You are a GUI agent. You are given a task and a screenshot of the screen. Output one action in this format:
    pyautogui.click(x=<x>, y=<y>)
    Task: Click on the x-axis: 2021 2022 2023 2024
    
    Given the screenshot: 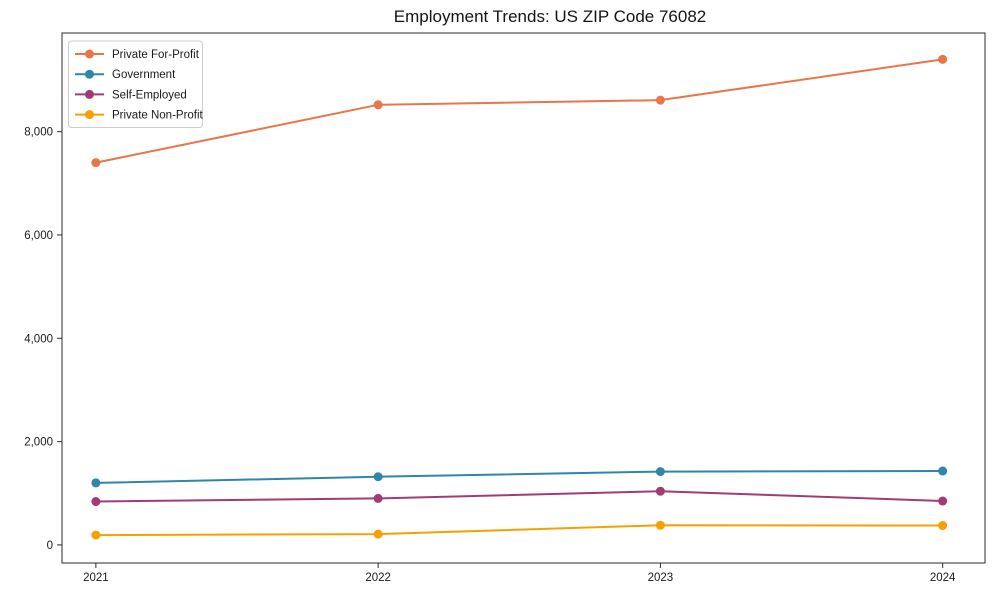 What is the action you would take?
    pyautogui.click(x=519, y=573)
    